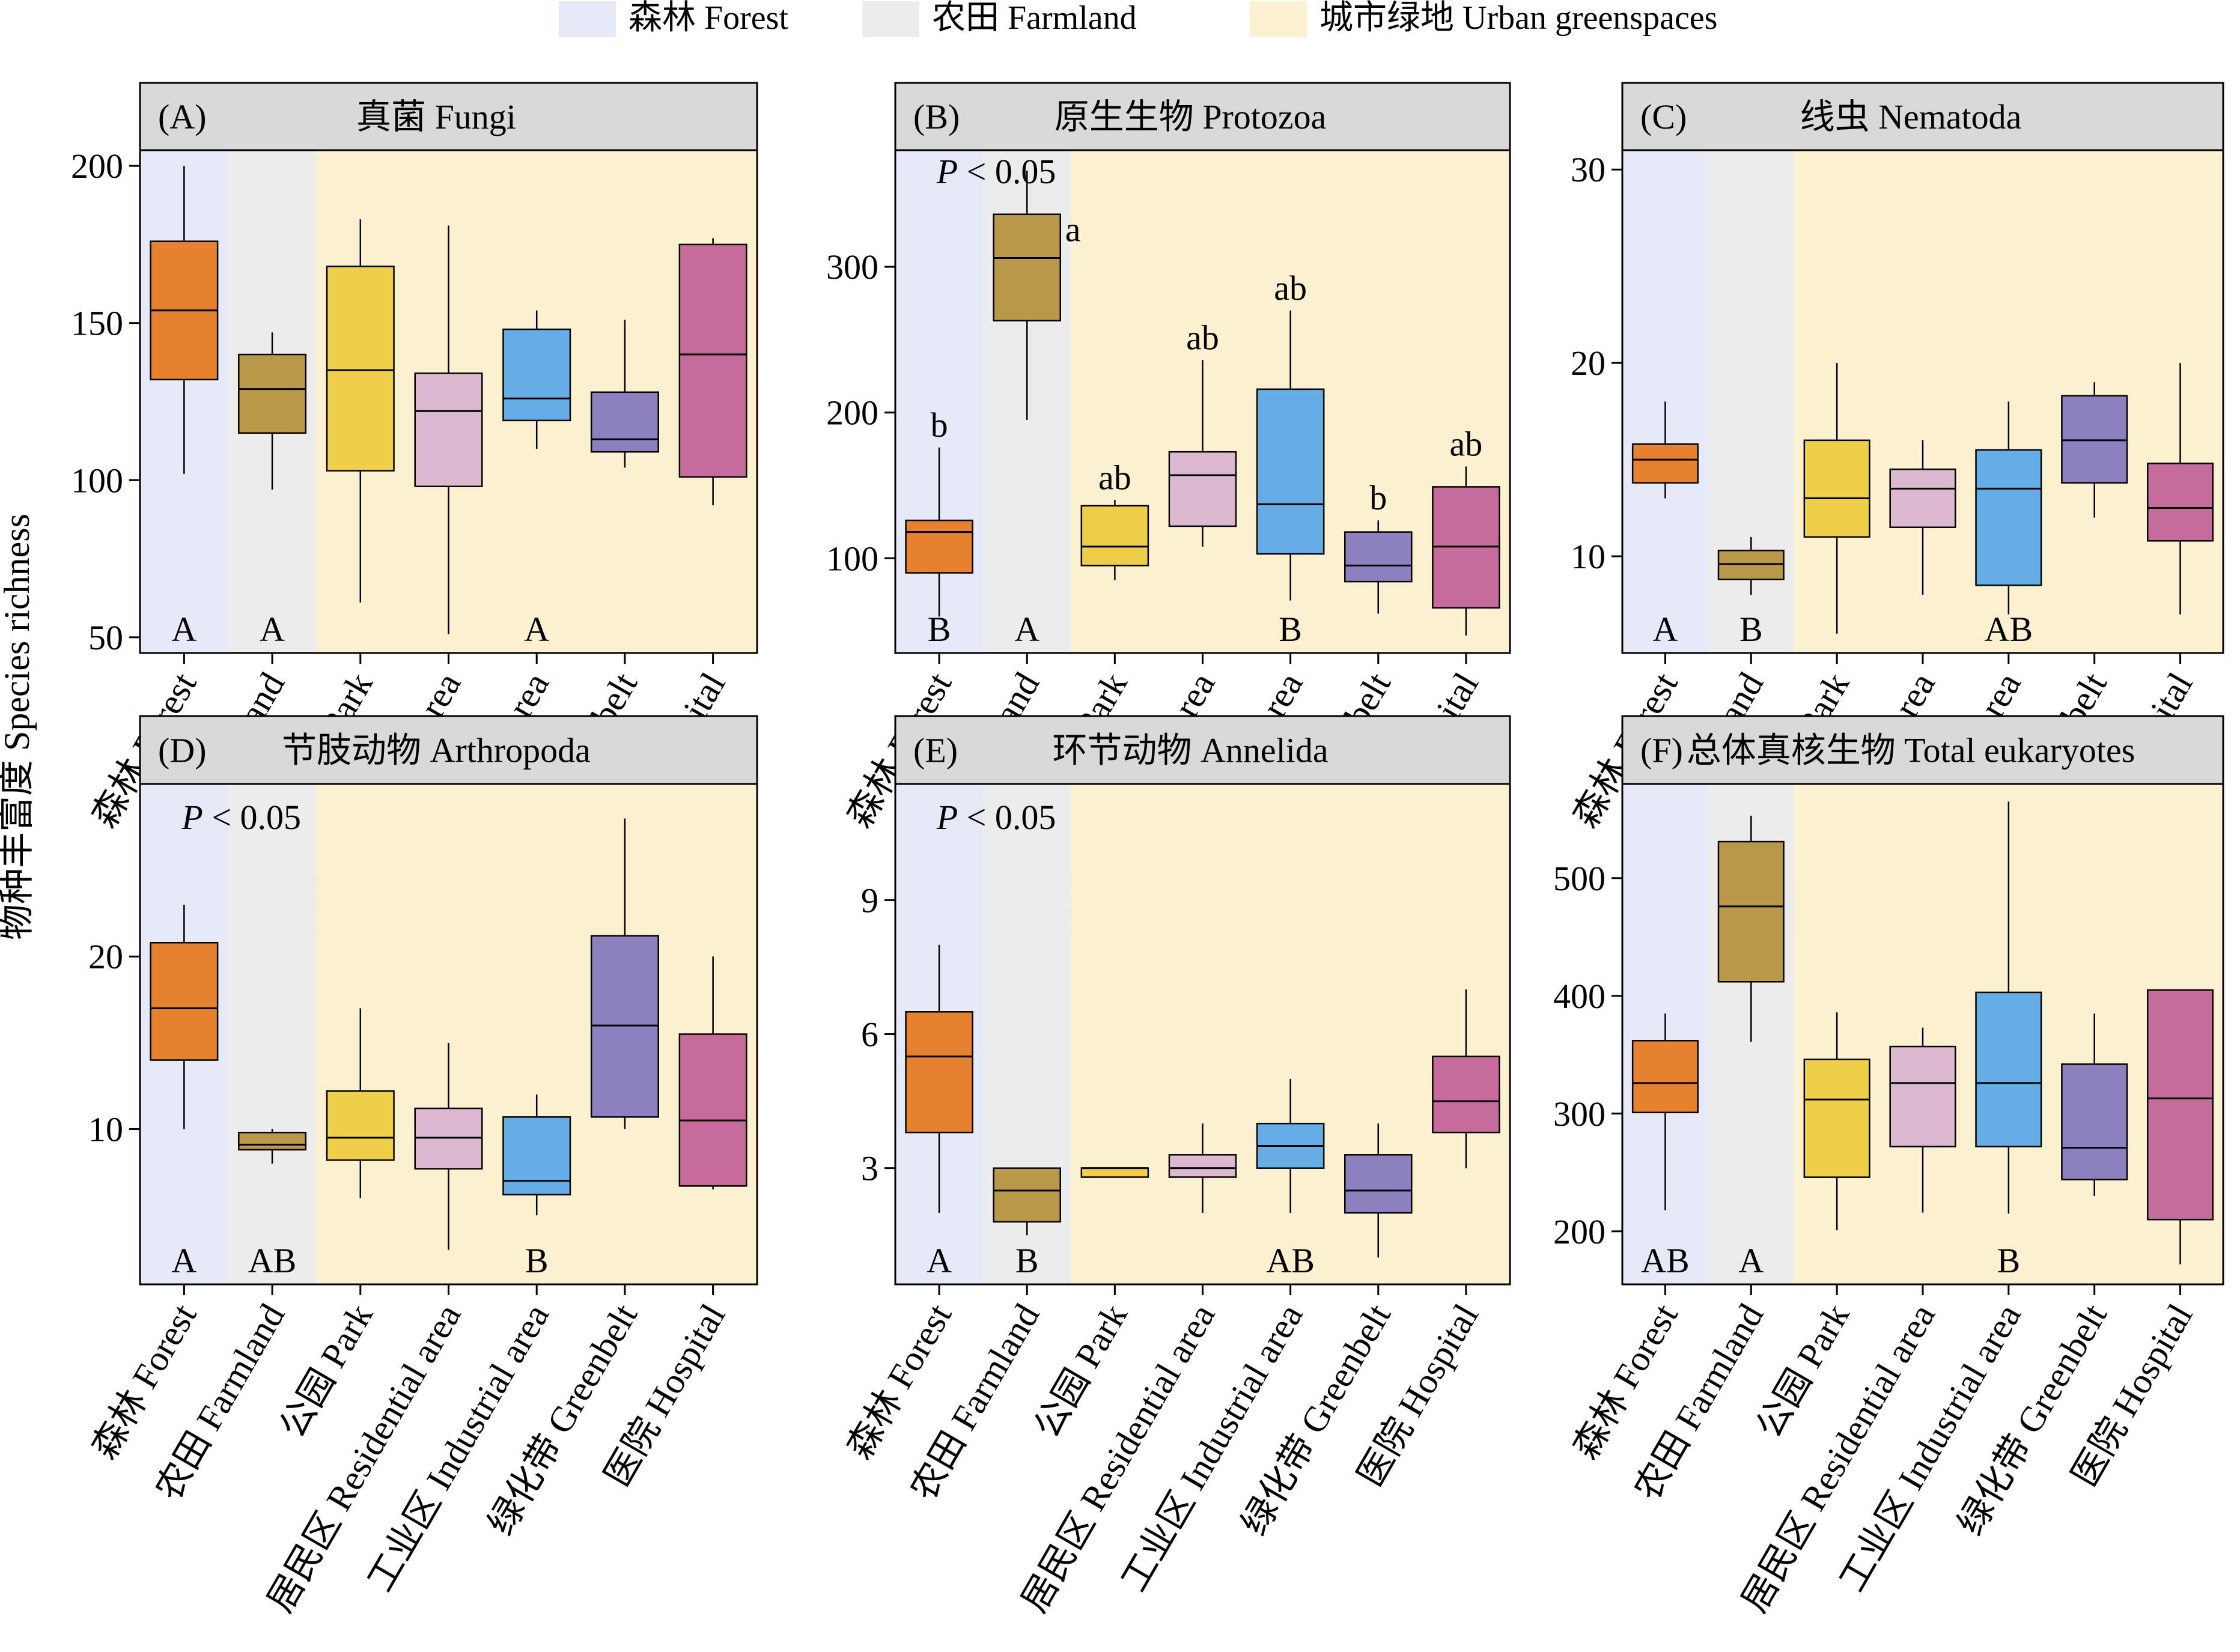  I want to click on y-tick-label: 400, so click(1579, 996).